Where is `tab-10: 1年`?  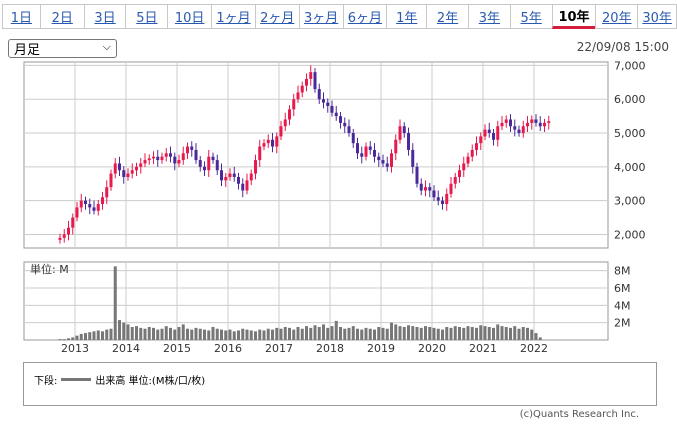 tab-10: 1年 is located at coordinates (406, 16).